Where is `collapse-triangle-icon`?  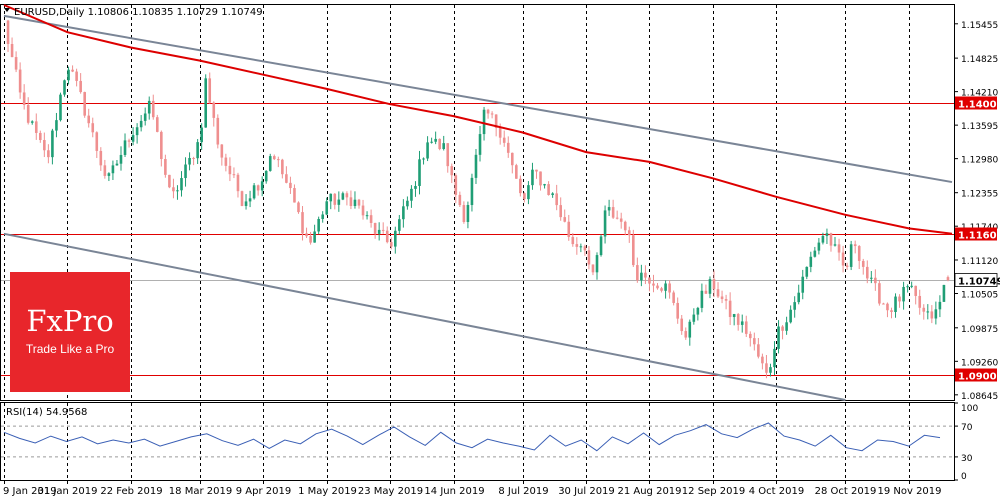
collapse-triangle-icon is located at coordinates (7, 10).